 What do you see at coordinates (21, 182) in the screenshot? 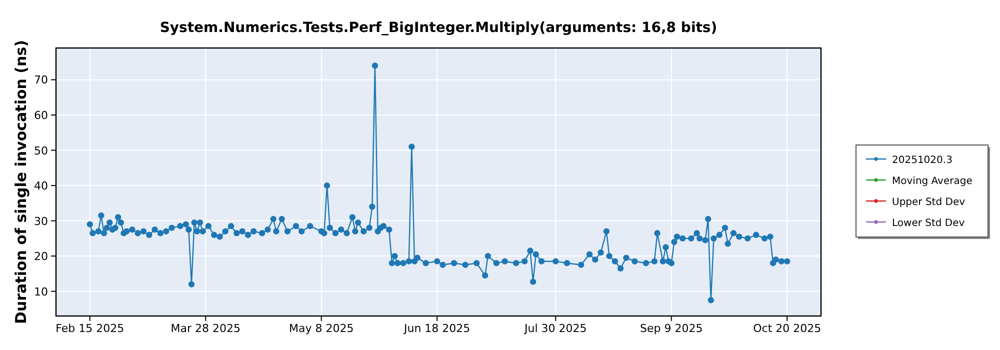
I see `y-axis-title: Duration of single invocation (ns)` at bounding box center [21, 182].